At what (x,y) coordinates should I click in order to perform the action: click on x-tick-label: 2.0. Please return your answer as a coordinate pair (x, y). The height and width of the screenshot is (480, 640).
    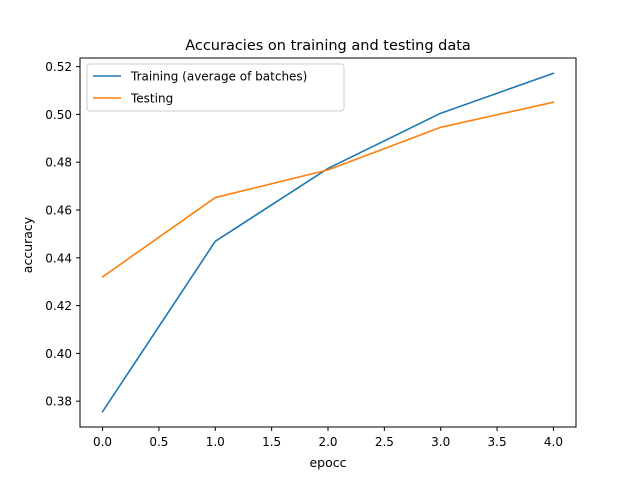
    Looking at the image, I should click on (327, 442).